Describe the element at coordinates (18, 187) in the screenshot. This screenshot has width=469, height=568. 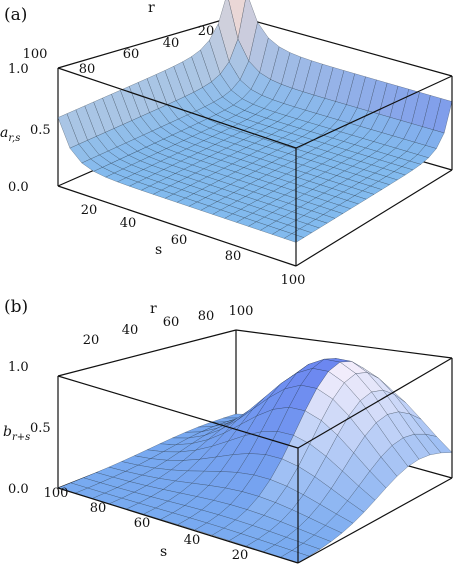
I see `a-tick-label: 0.0` at that location.